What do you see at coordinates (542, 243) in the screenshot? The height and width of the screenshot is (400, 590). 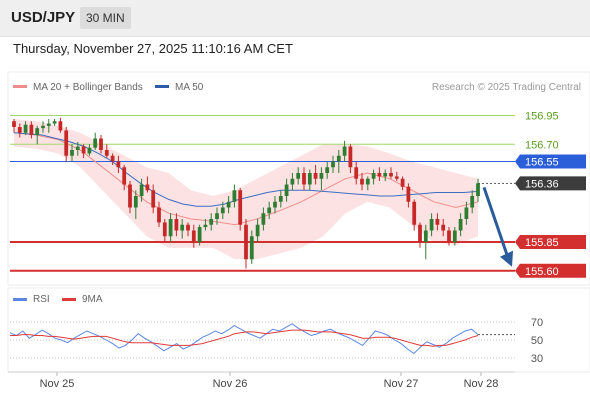 I see `level-label-155-85: 155.85` at bounding box center [542, 243].